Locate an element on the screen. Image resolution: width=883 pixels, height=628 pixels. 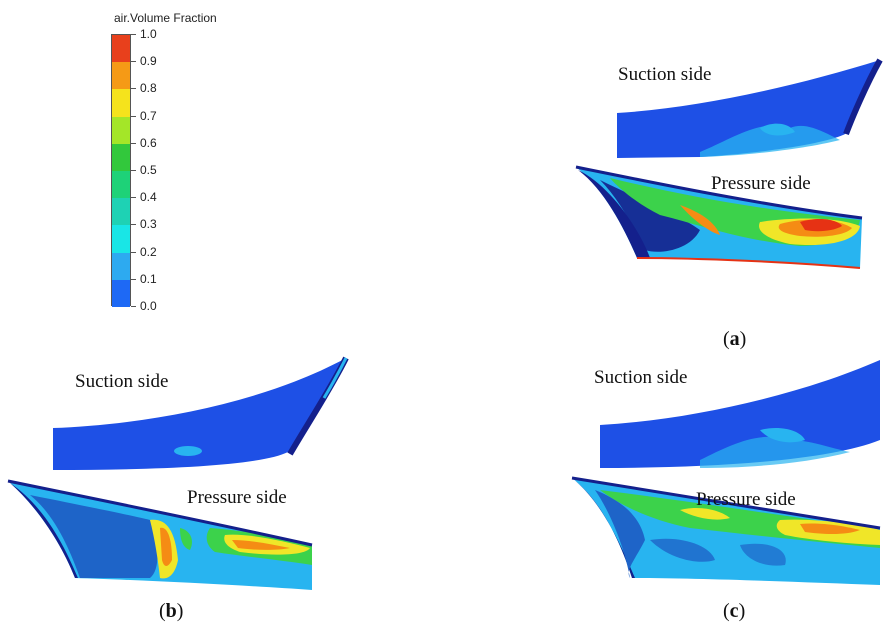
panel-b-suction-blade is located at coordinates (201, 413).